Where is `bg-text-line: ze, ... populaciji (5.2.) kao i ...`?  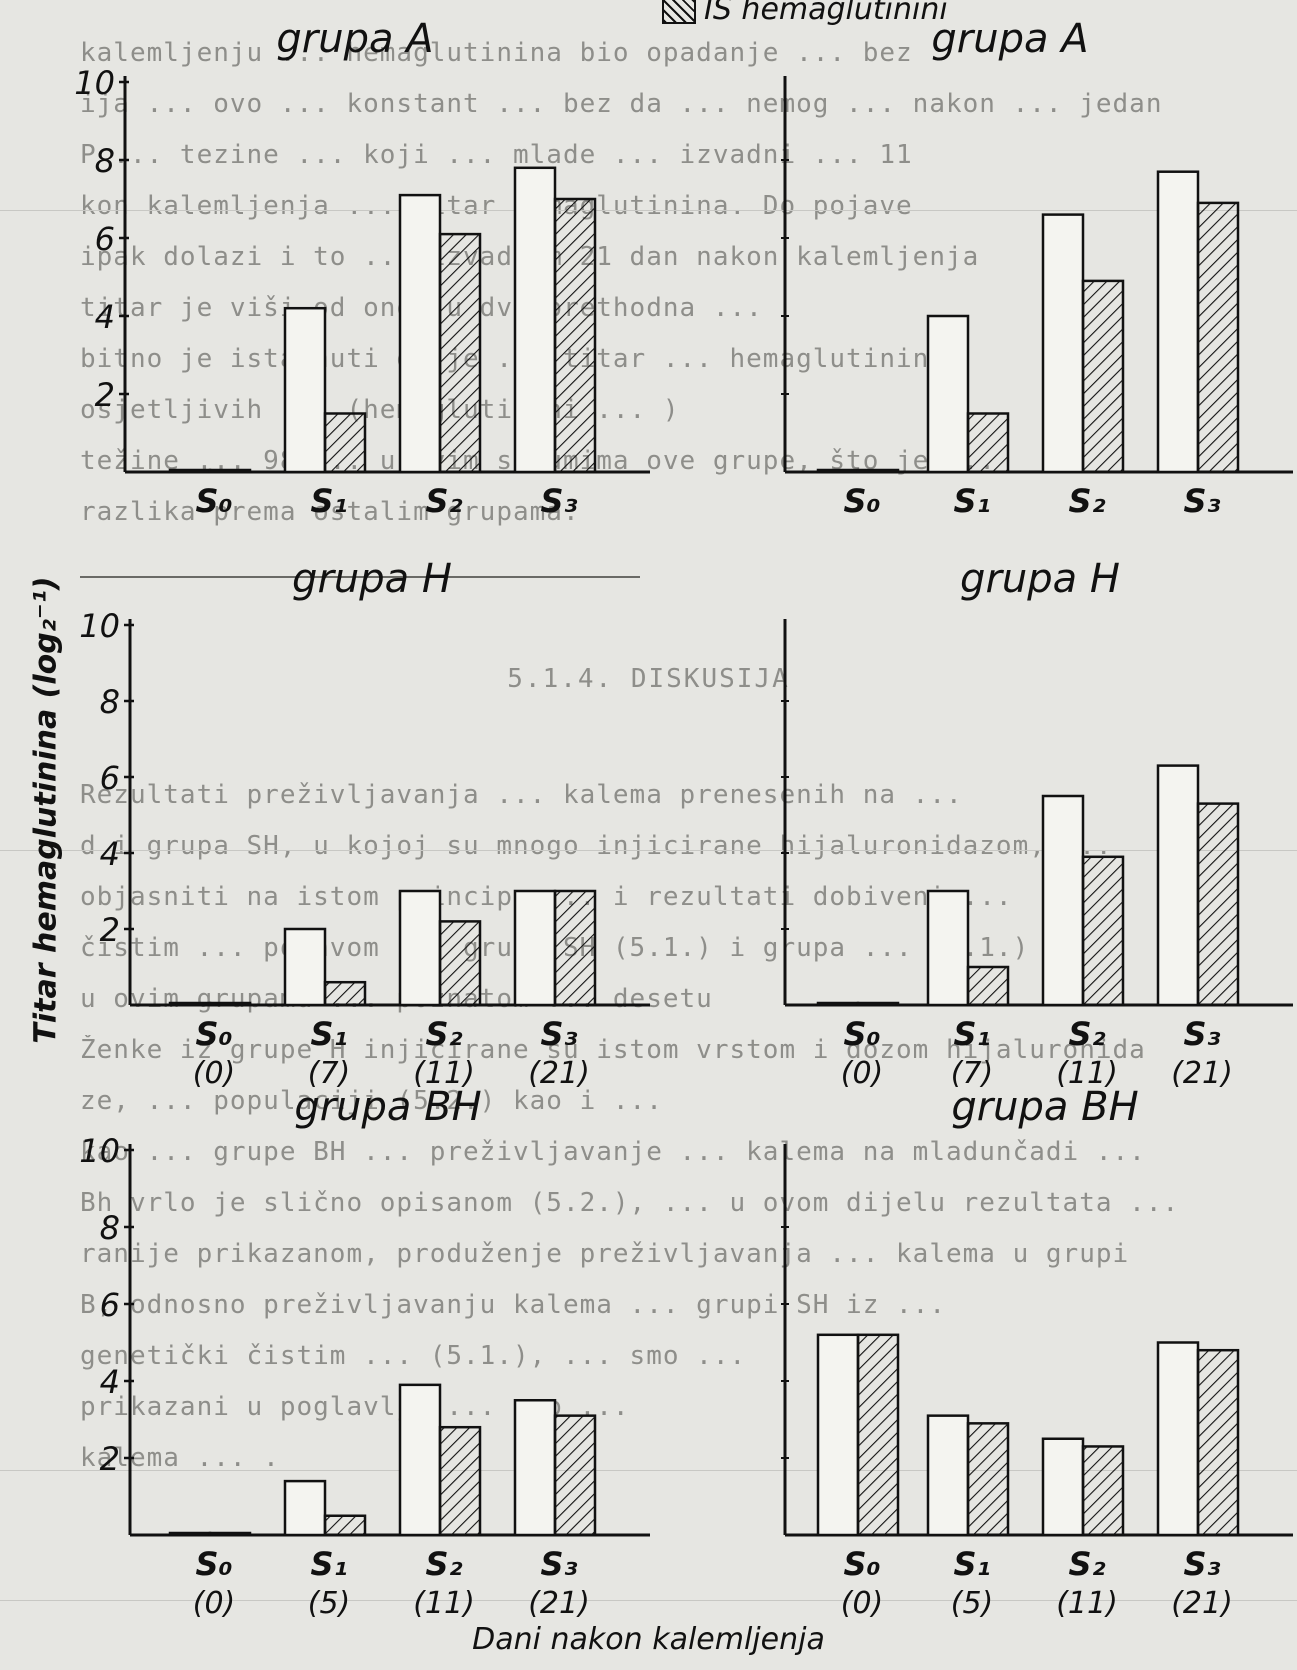
bg-text-line: ze, ... populaciji (5.2.) kao i ... is located at coordinates (371, 1101).